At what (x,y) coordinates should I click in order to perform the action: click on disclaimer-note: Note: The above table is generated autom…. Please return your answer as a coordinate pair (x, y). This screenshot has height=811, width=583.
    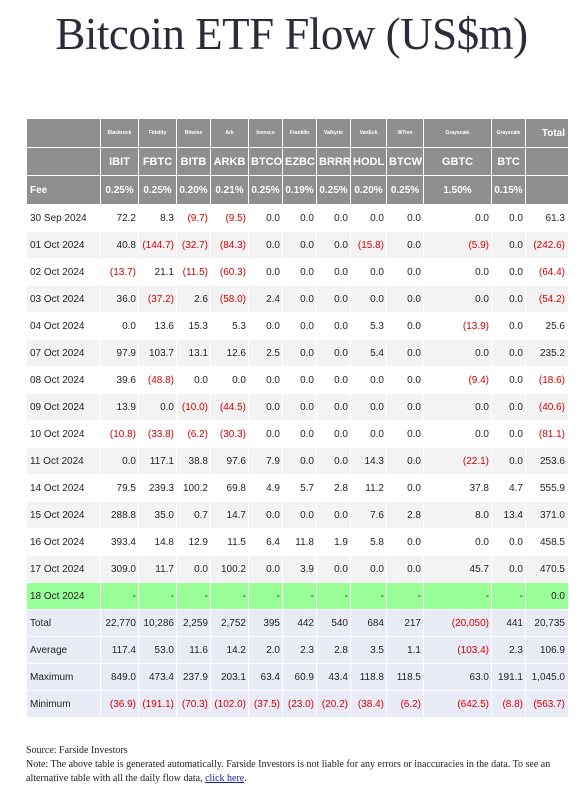
    Looking at the image, I should click on (291, 772).